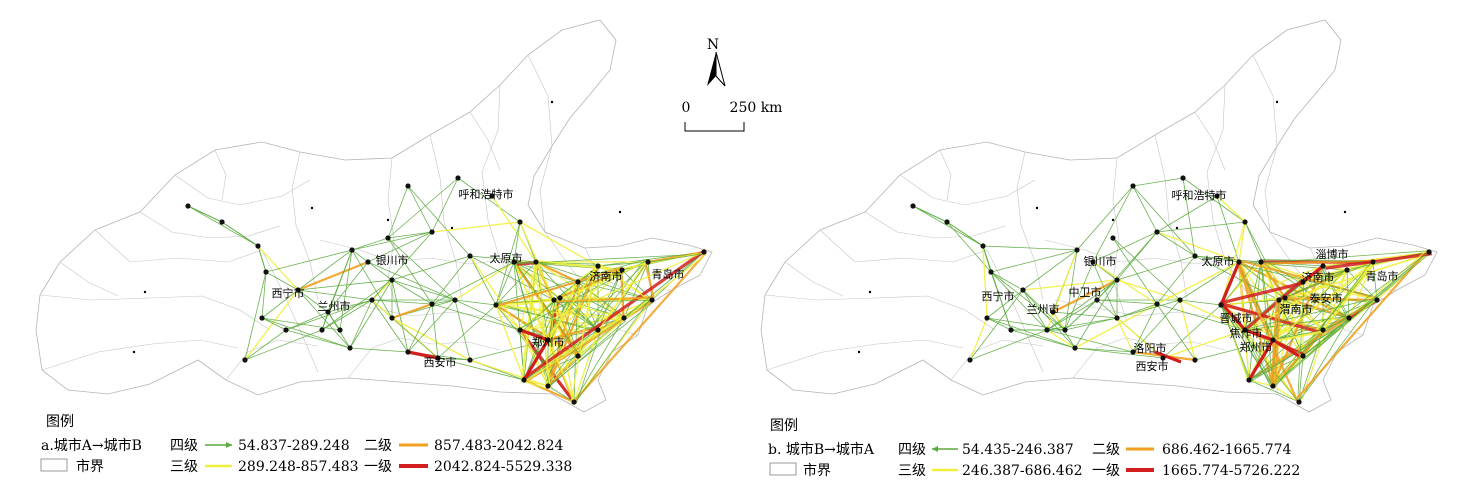  What do you see at coordinates (912, 450) in the screenshot?
I see `legend-b-class-4-level: 四级` at bounding box center [912, 450].